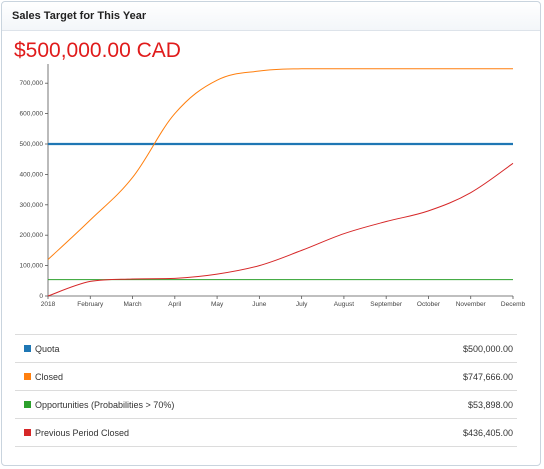 This screenshot has width=544, height=469. What do you see at coordinates (97, 50) in the screenshot?
I see `sales-target-total: $500,000.00 CAD` at bounding box center [97, 50].